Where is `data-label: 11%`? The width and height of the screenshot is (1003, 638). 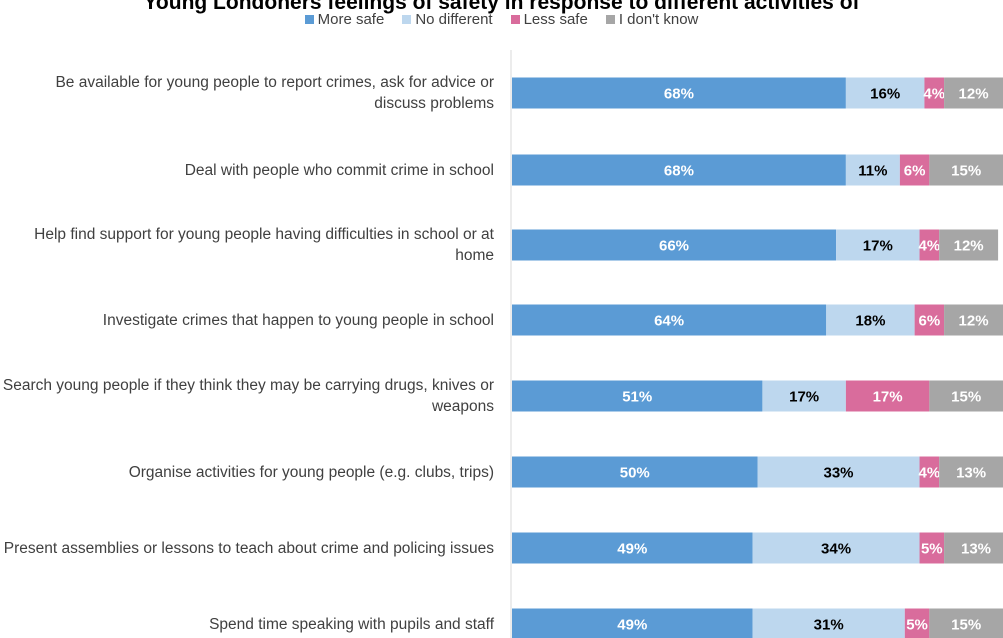 data-label: 11% is located at coordinates (872, 171).